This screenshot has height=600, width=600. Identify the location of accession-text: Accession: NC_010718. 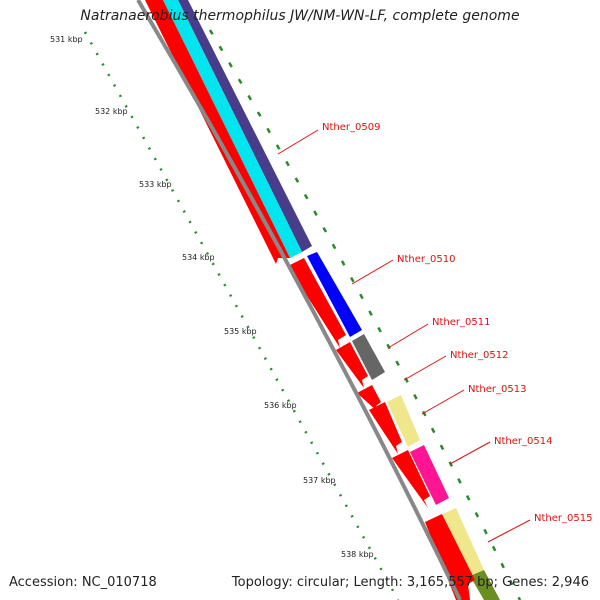
(83, 582).